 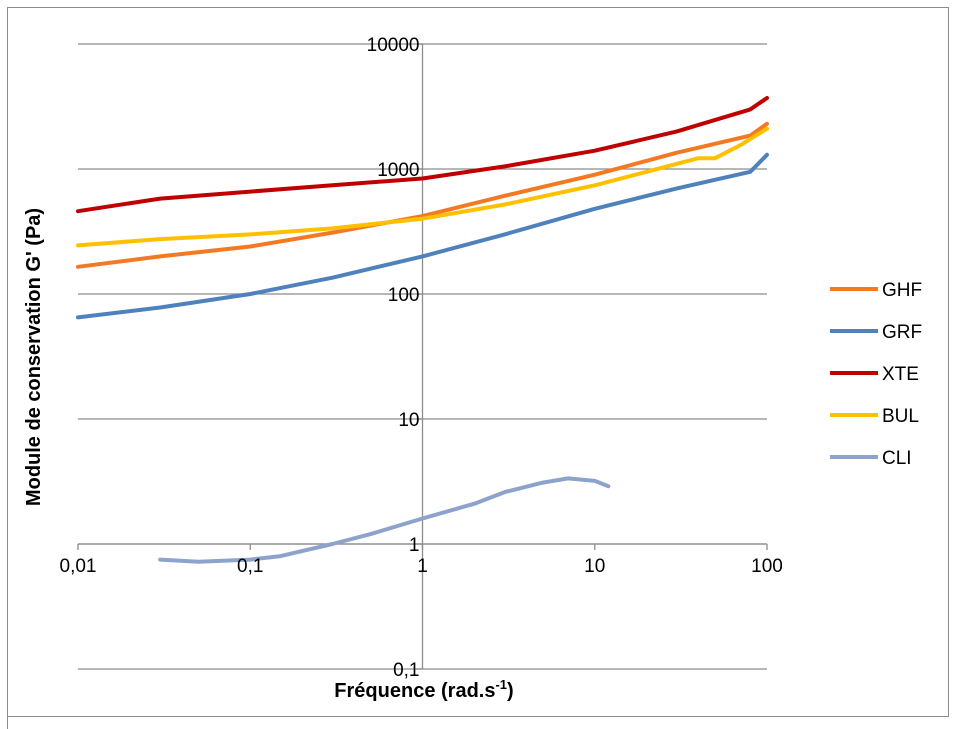 What do you see at coordinates (250, 566) in the screenshot?
I see `x-tick-label-1: 0,1` at bounding box center [250, 566].